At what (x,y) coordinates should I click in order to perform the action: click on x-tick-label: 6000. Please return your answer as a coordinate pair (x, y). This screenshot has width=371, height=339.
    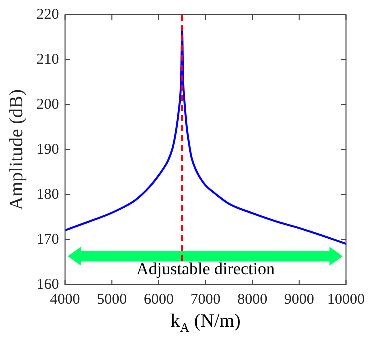
    Looking at the image, I should click on (159, 300).